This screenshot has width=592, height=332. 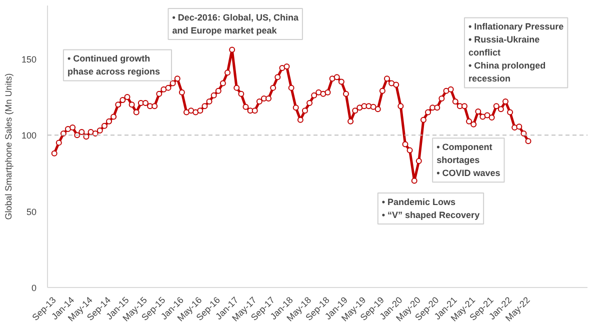 I want to click on annotation: • Continued growth phase across regions, so click(x=113, y=65).